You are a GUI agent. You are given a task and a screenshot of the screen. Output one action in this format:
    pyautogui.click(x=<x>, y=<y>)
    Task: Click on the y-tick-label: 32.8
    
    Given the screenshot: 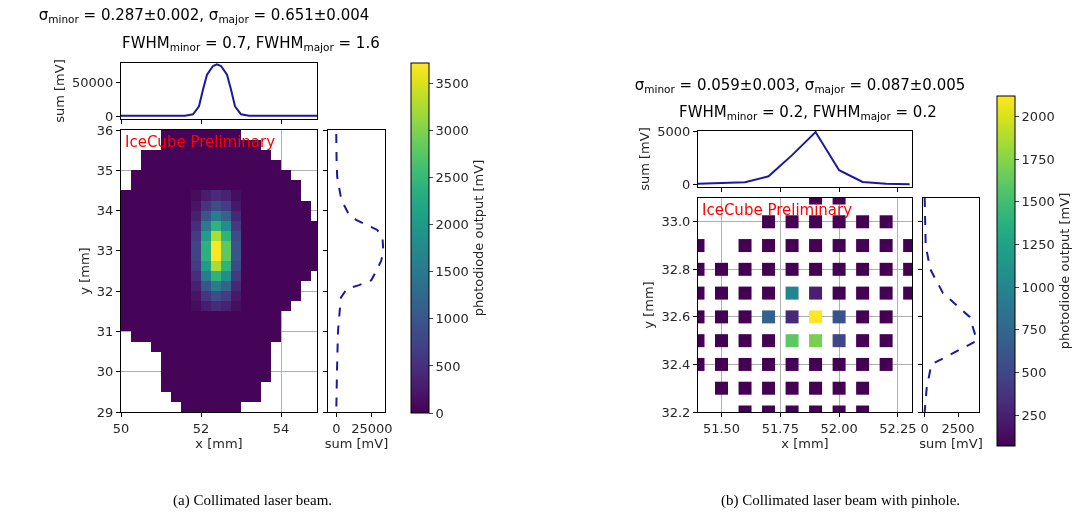 What is the action you would take?
    pyautogui.click(x=676, y=269)
    